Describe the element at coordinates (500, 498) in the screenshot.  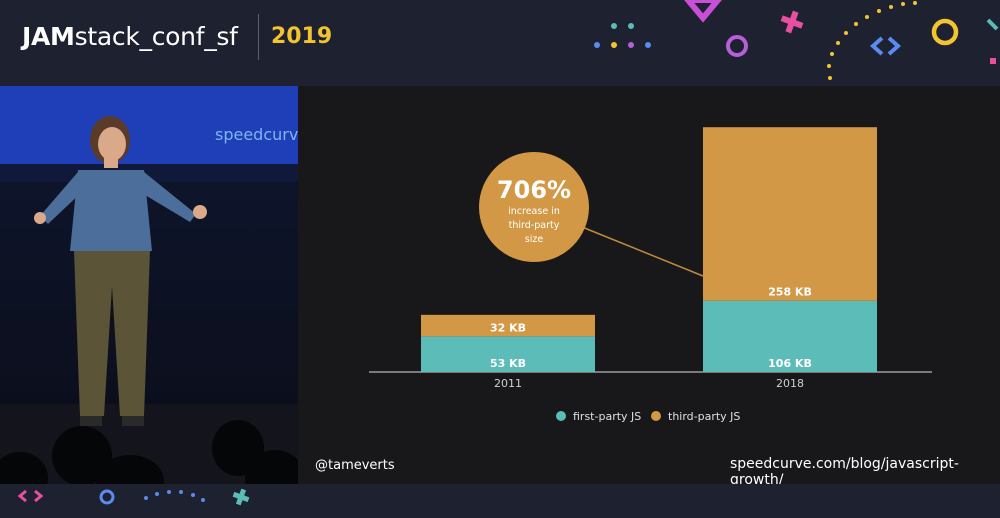
I see `conference-footer` at that location.